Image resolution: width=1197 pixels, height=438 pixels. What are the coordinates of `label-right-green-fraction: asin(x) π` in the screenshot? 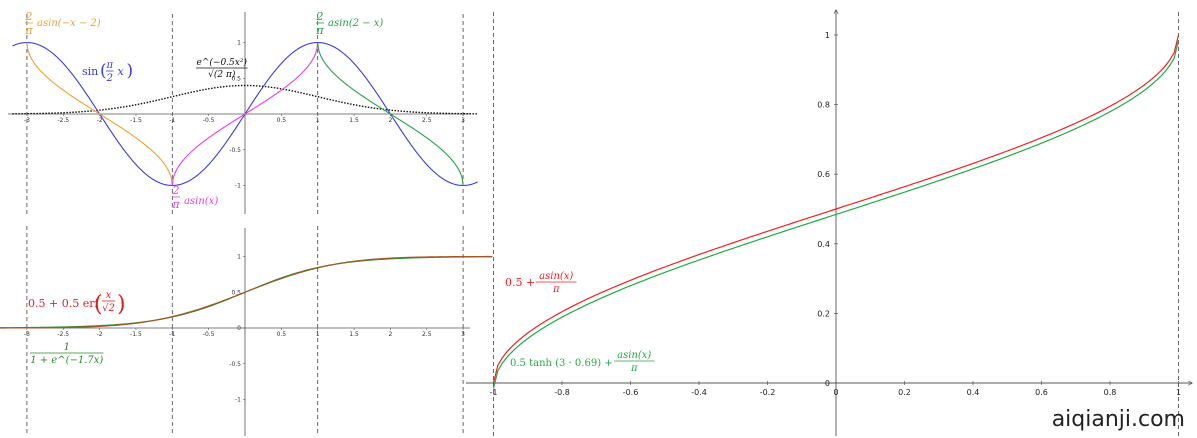 It's located at (634, 362).